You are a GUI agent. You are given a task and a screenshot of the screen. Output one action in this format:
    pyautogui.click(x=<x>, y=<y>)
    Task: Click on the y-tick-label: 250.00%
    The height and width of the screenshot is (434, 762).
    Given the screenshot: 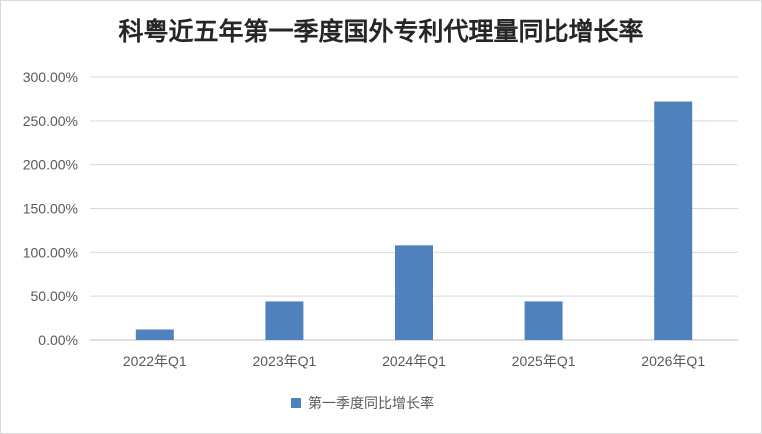 What is the action you would take?
    pyautogui.click(x=50, y=121)
    